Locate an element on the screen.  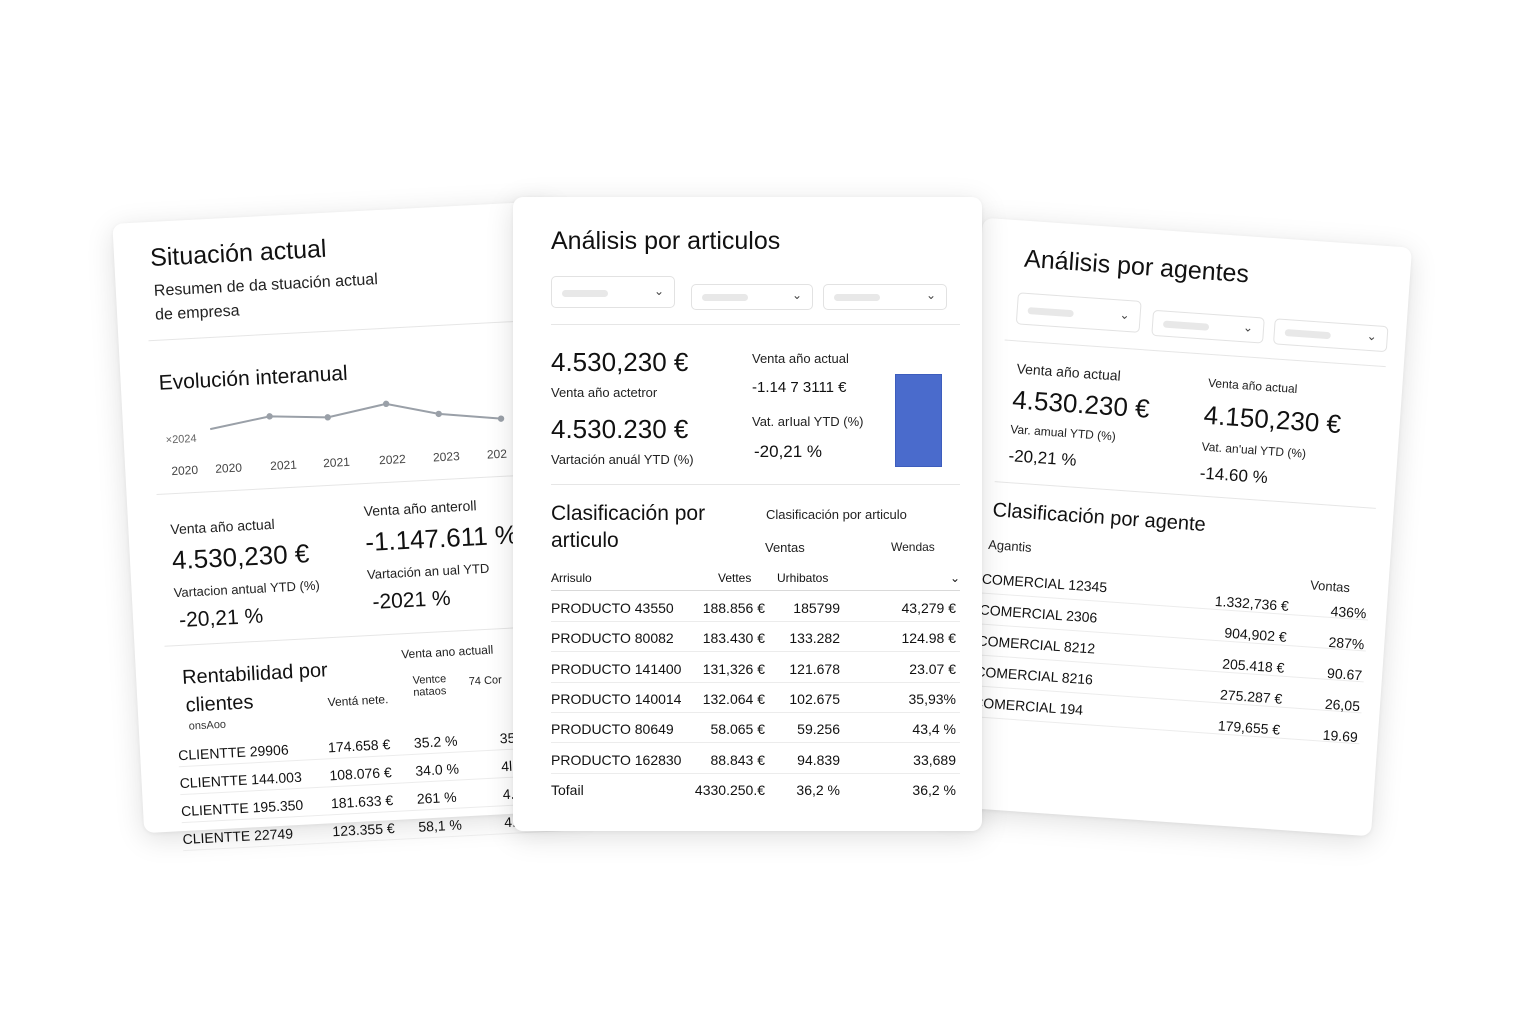
section-subtitle: Clasificación por articulo is located at coordinates (836, 514).